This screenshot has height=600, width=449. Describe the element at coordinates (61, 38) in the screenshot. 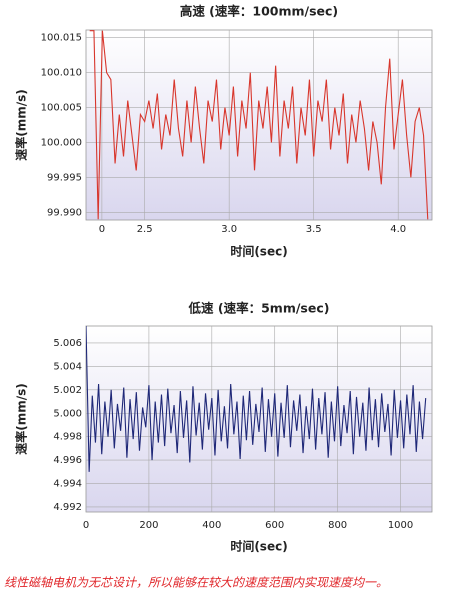

I see `y-tick-label: 100.015` at that location.